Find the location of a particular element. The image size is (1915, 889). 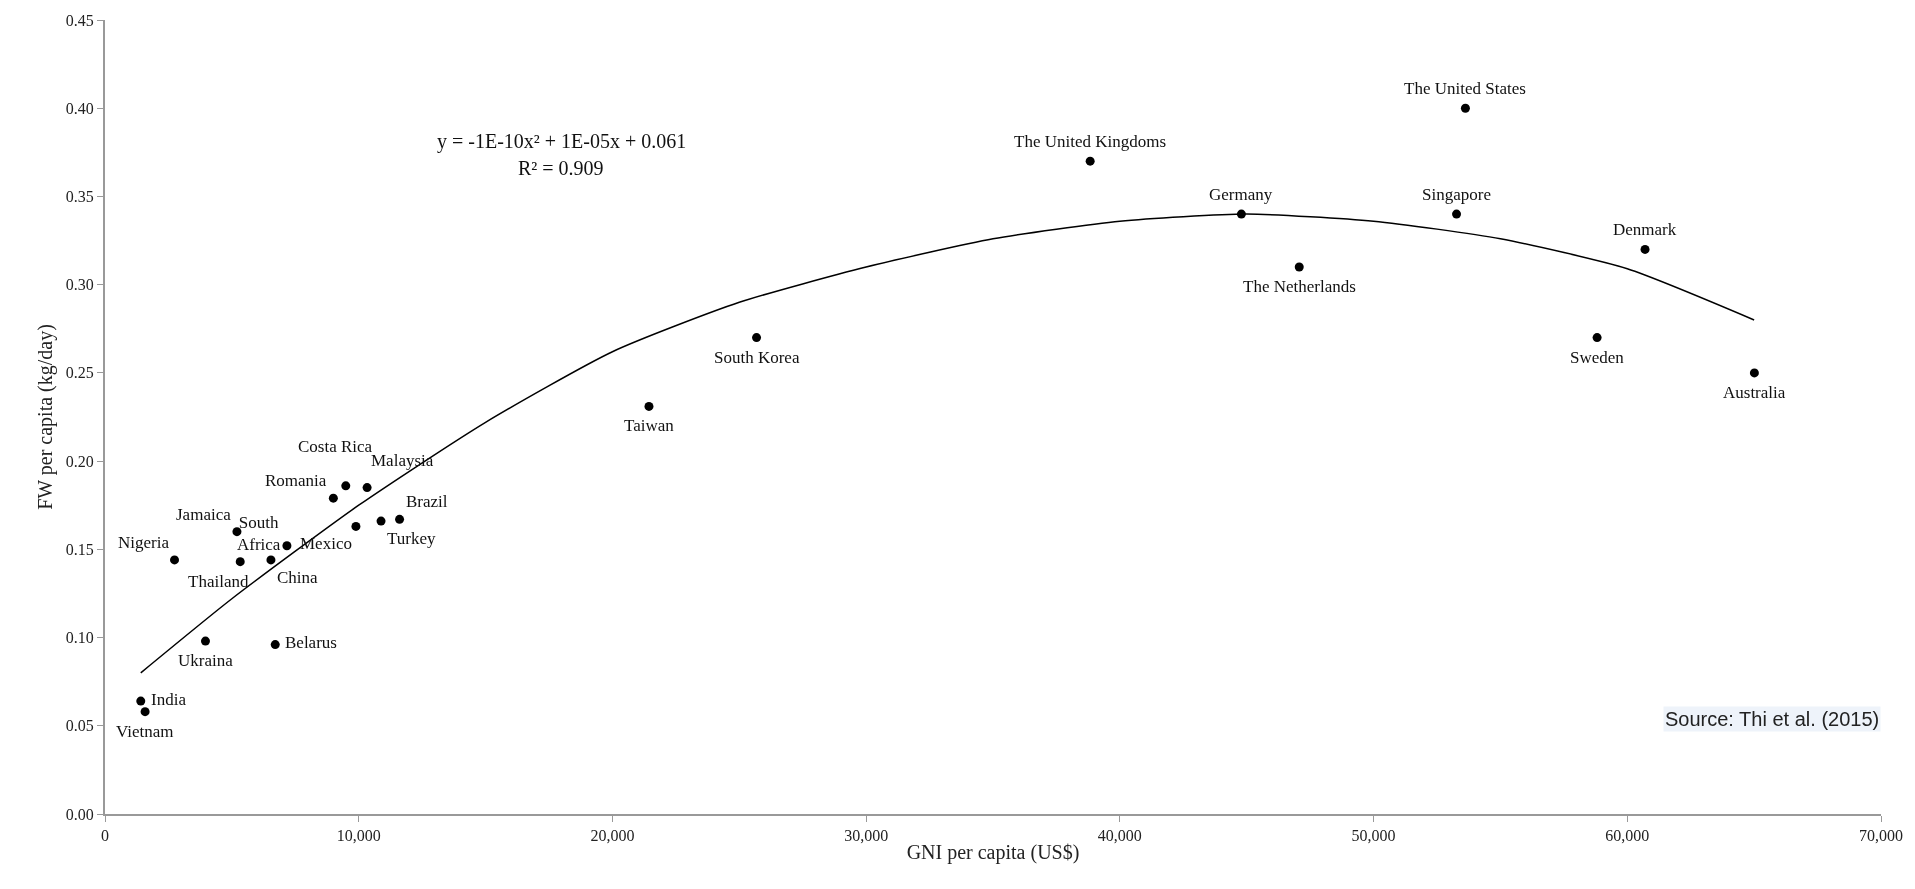

x-tick-label: 70,000 is located at coordinates (1881, 836).